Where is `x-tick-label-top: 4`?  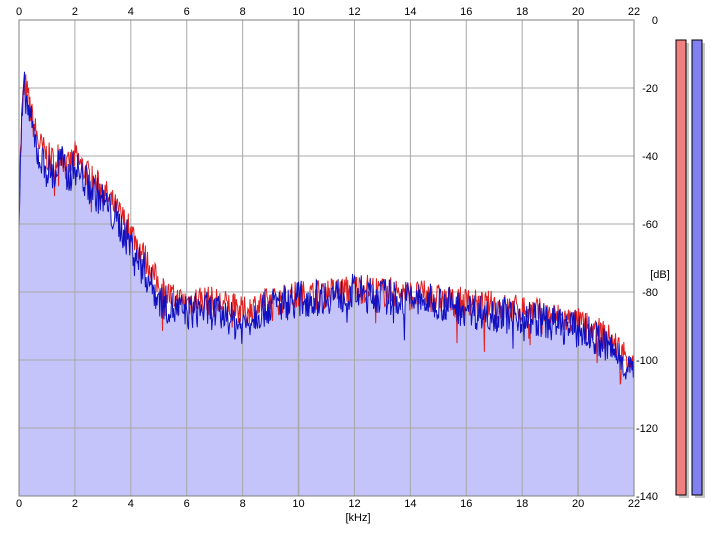 x-tick-label-top: 4 is located at coordinates (131, 12).